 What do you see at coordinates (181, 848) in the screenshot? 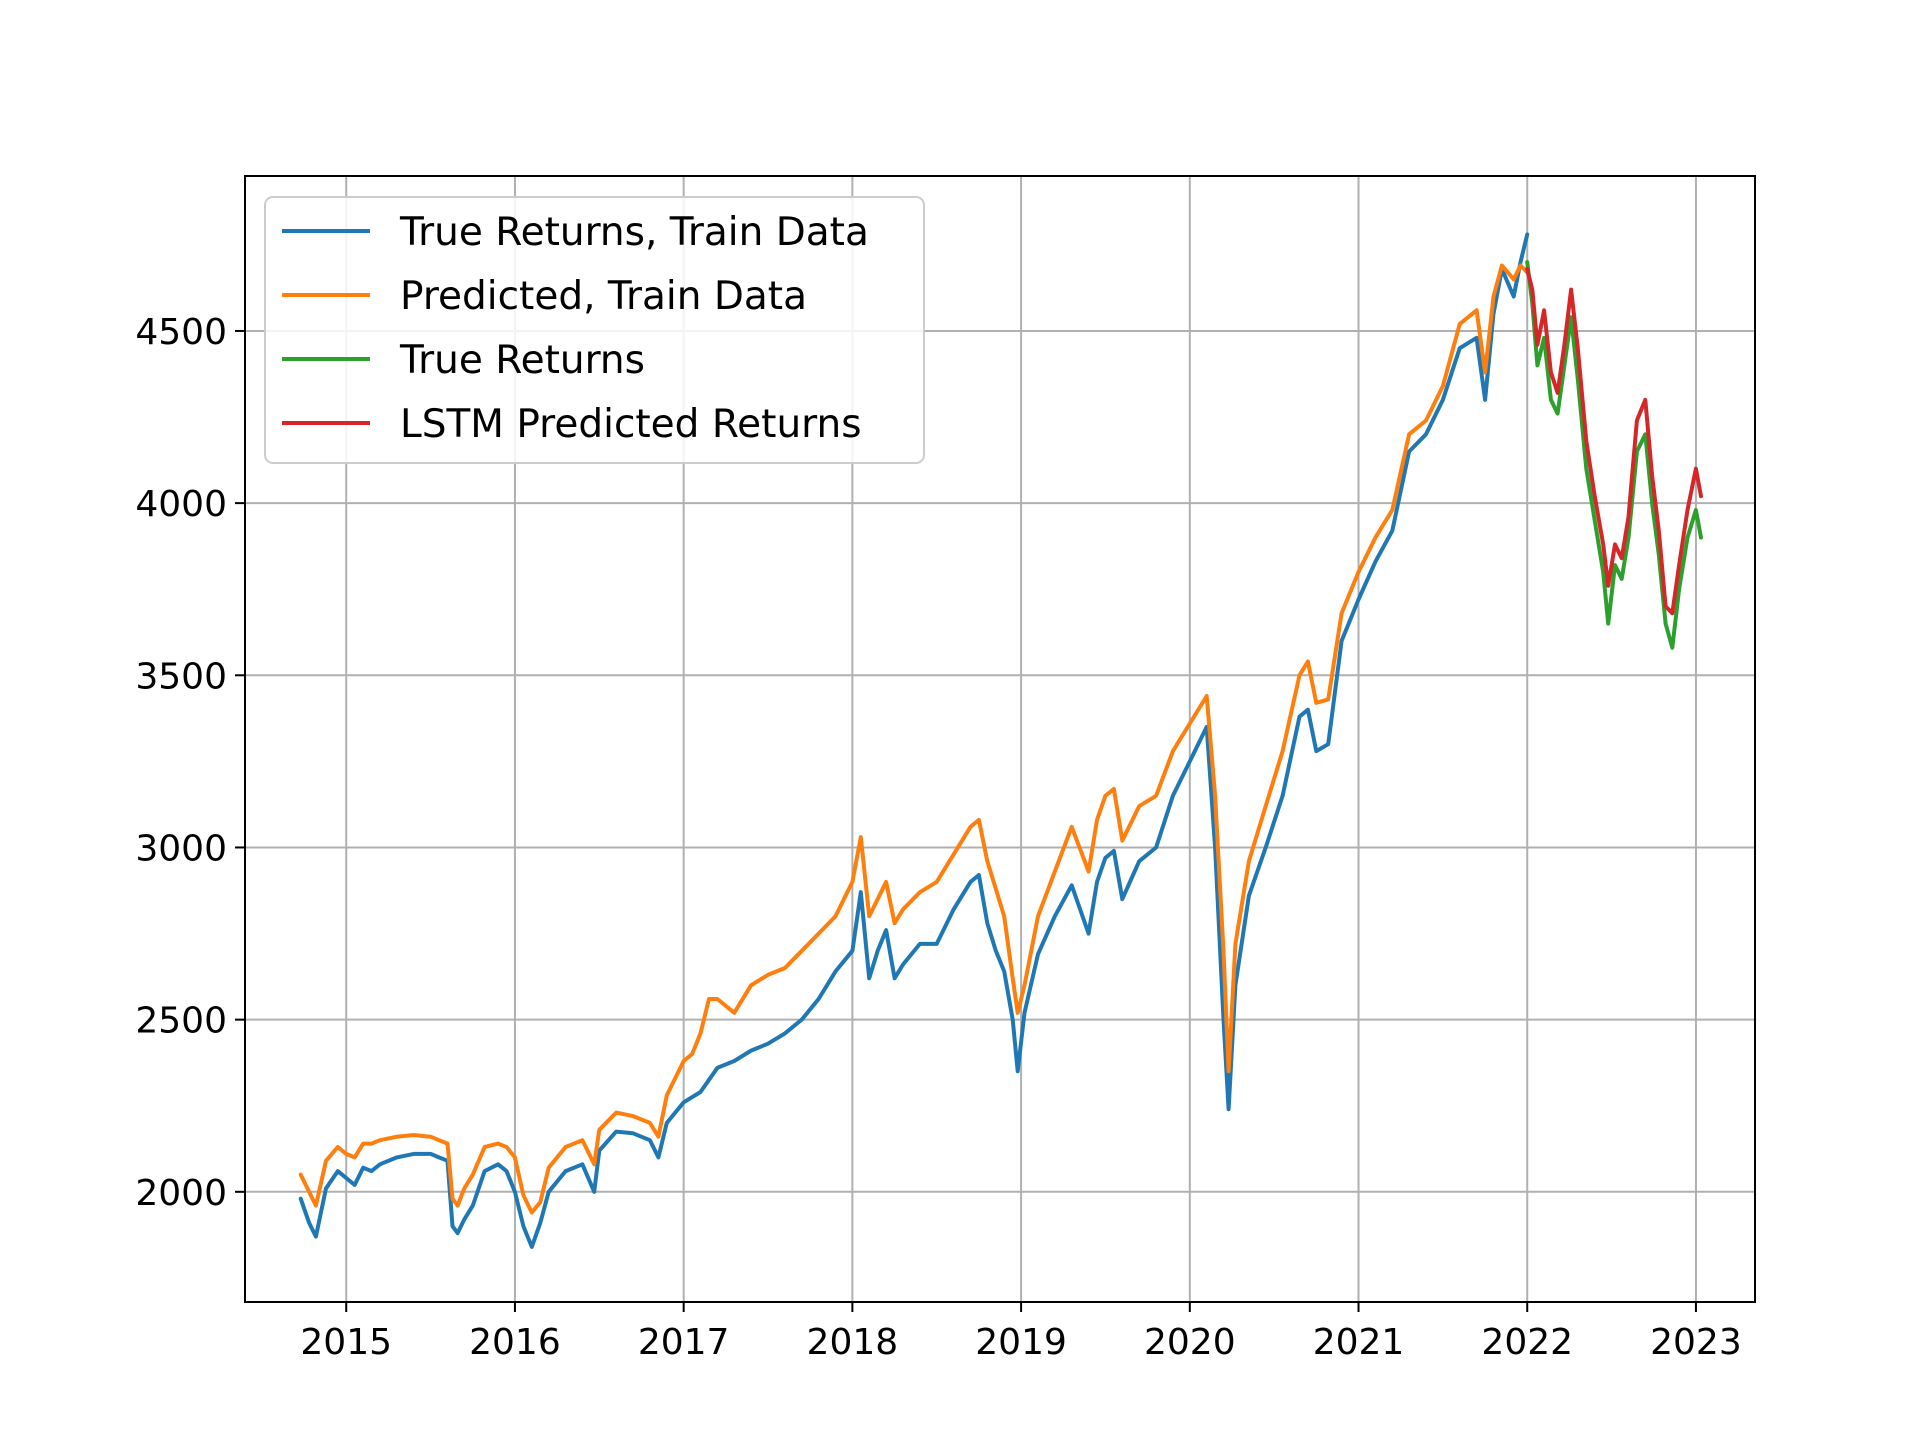
I see `y-tick-label: 3000` at bounding box center [181, 848].